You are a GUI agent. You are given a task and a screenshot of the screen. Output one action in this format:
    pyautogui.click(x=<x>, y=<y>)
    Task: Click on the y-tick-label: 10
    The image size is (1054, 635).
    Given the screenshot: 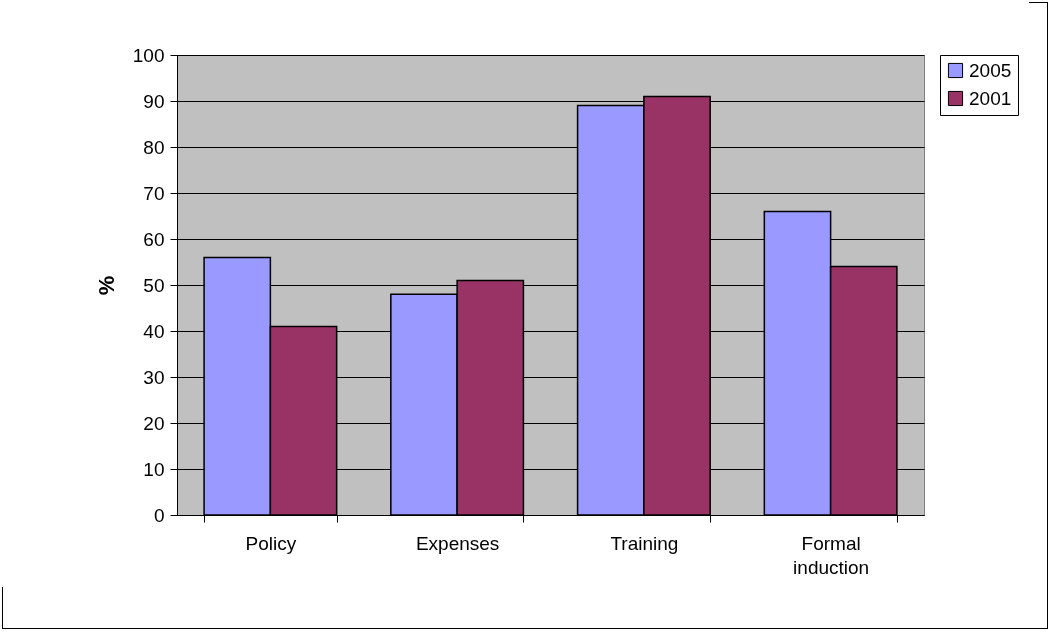 What is the action you would take?
    pyautogui.click(x=154, y=469)
    